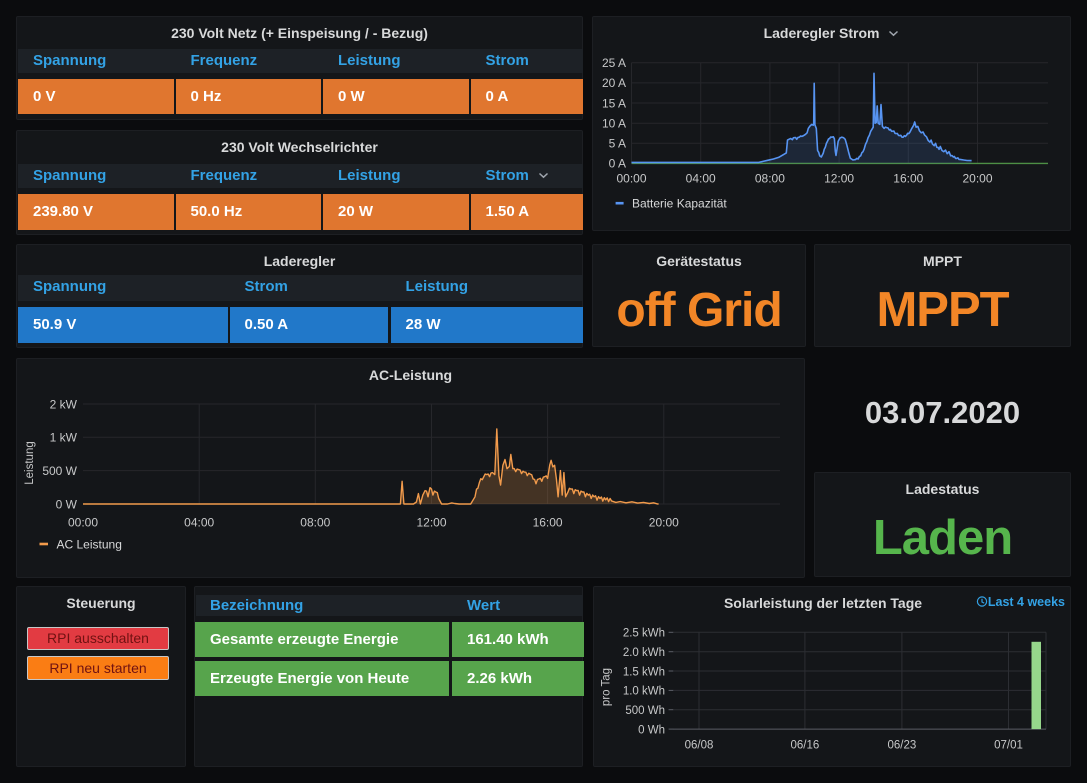 This screenshot has height=783, width=1087. Describe the element at coordinates (644, 634) in the screenshot. I see `svg-text: 2.5 kWh` at that location.